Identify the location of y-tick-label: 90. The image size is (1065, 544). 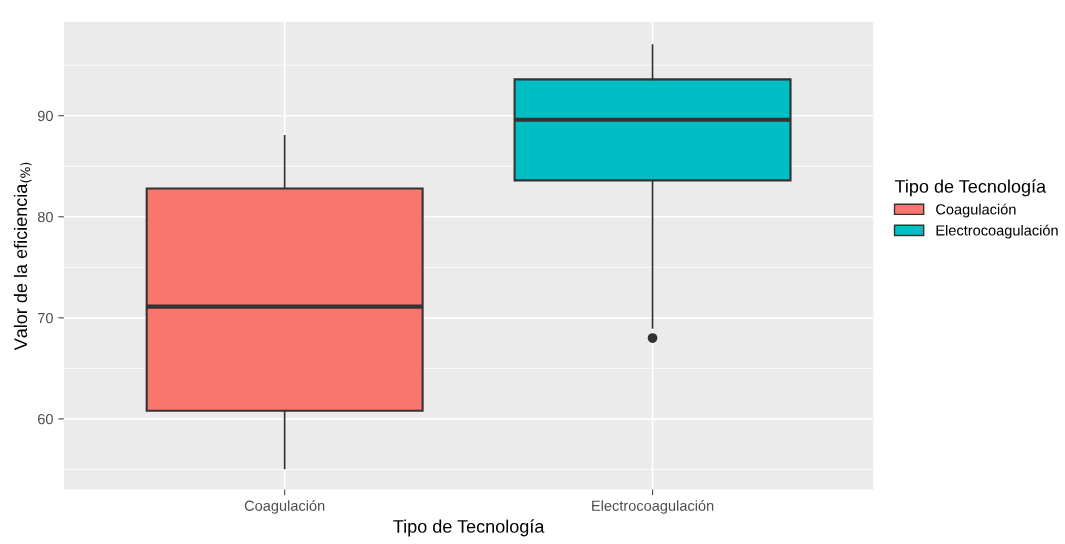
(45, 116).